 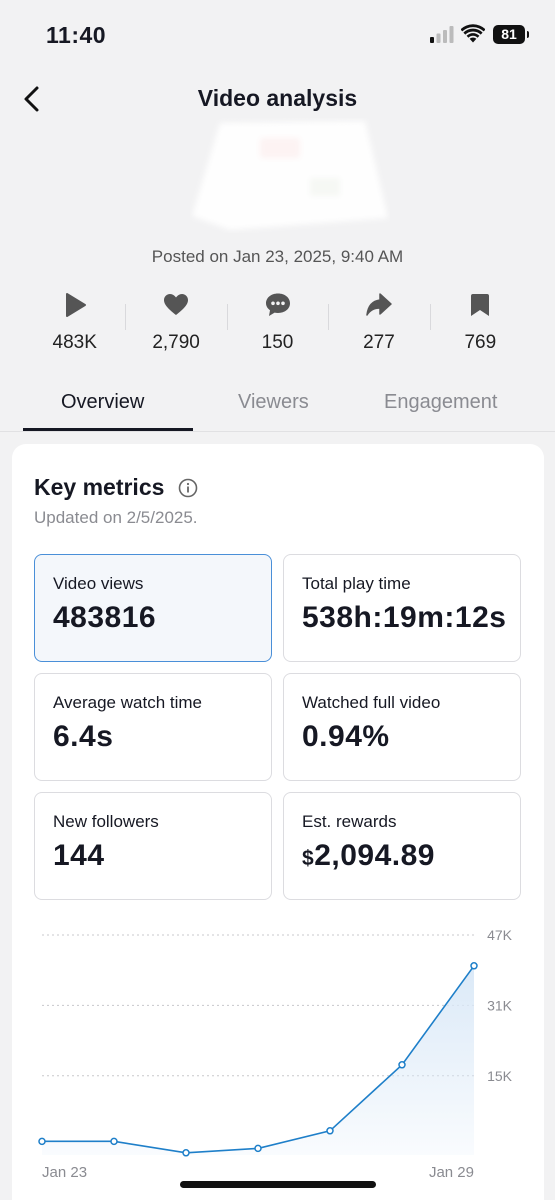 I want to click on tab-engagement: Engagement, so click(x=441, y=402).